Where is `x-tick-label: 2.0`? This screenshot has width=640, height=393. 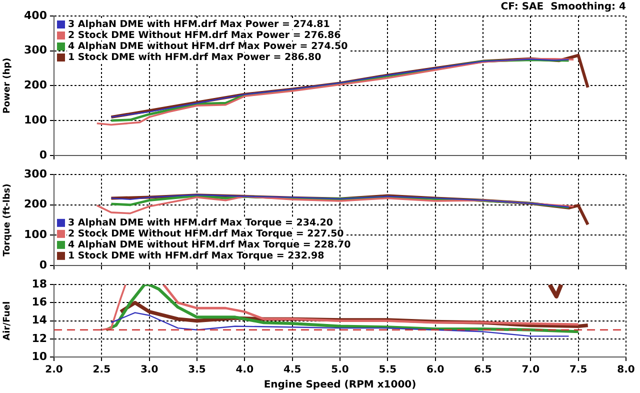
x-tick-label: 2.0 is located at coordinates (54, 370).